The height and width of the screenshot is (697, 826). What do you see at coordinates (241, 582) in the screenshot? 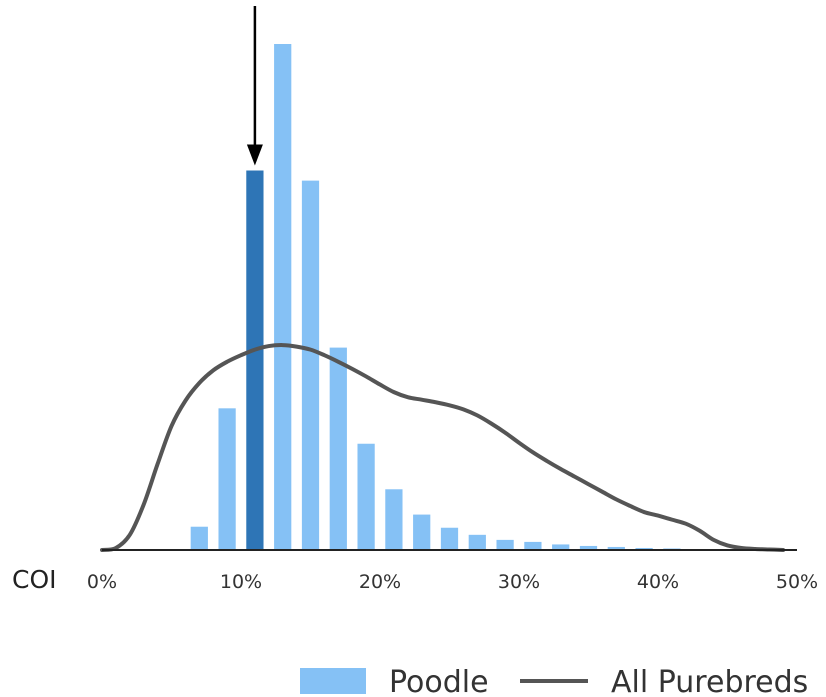
I see `x-tick-label: 10%` at bounding box center [241, 582].